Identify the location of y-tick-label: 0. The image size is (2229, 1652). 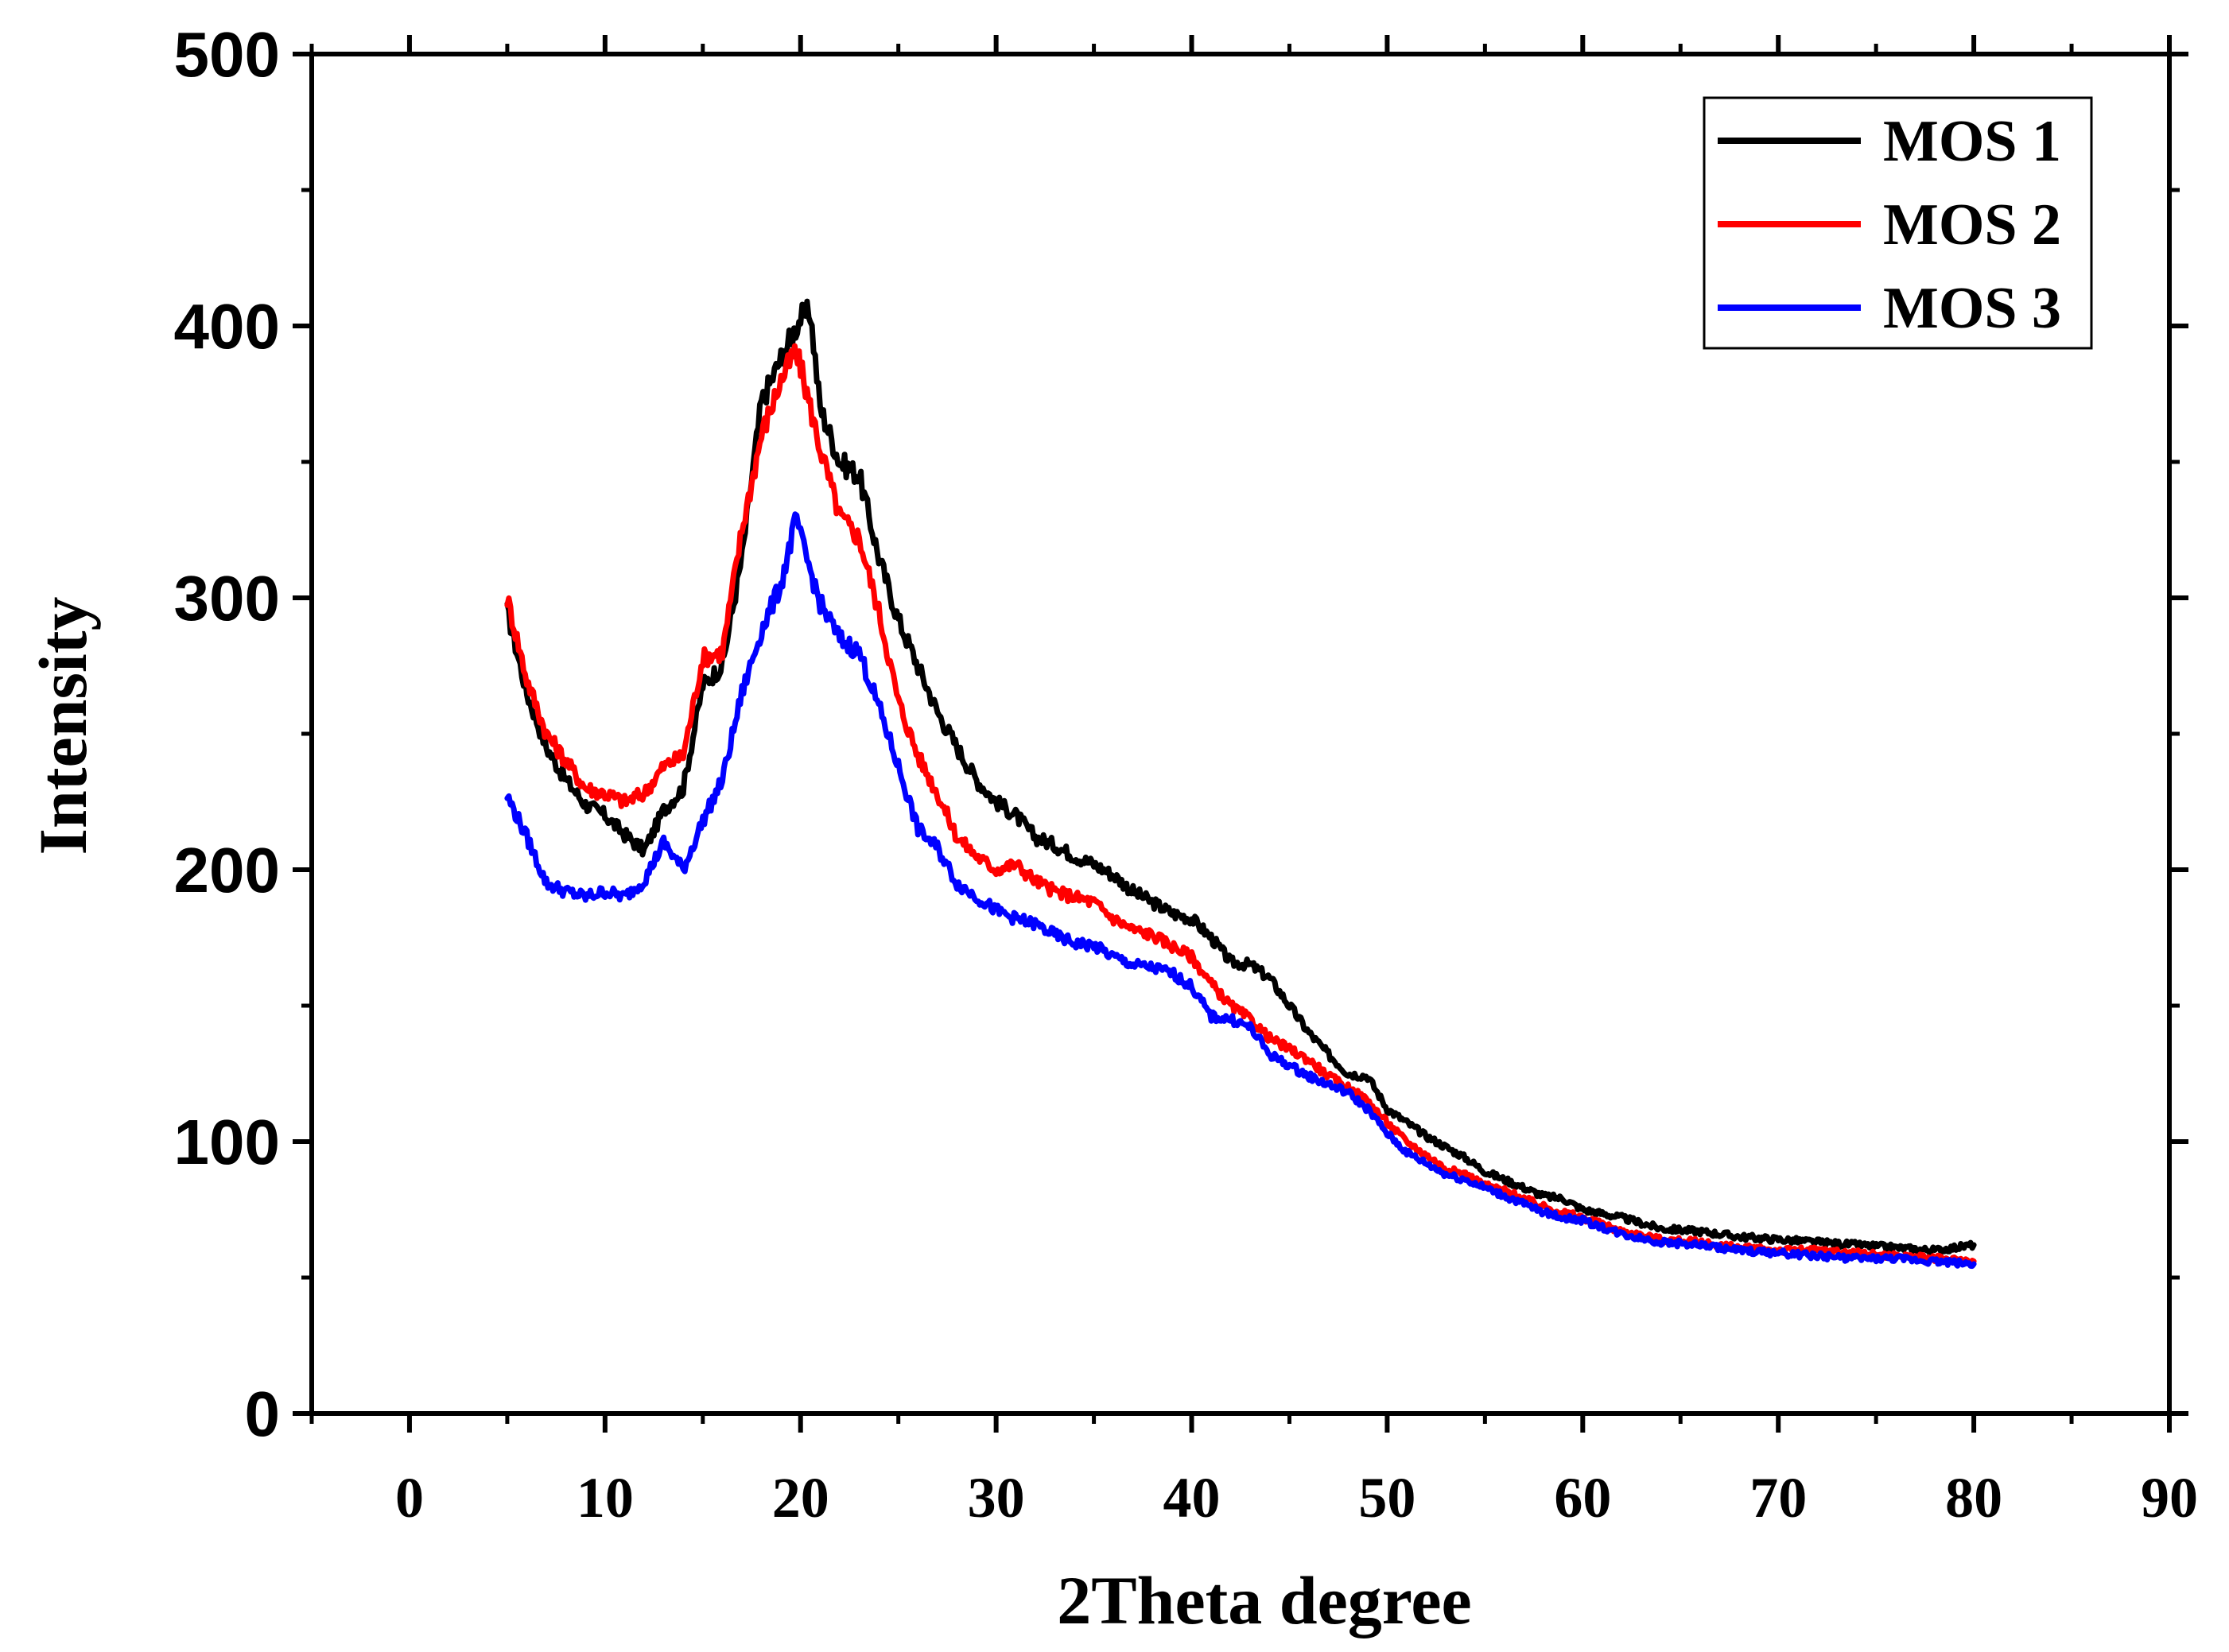
(263, 1414).